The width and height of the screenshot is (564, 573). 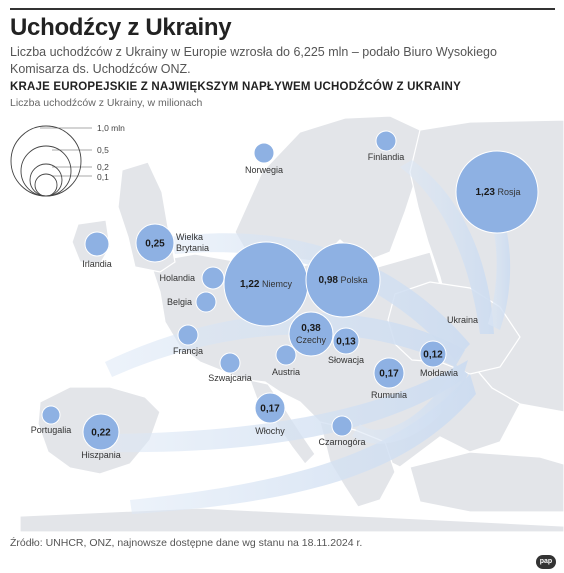 I want to click on name-wielka-brytania-1: Wielka, so click(x=189, y=237).